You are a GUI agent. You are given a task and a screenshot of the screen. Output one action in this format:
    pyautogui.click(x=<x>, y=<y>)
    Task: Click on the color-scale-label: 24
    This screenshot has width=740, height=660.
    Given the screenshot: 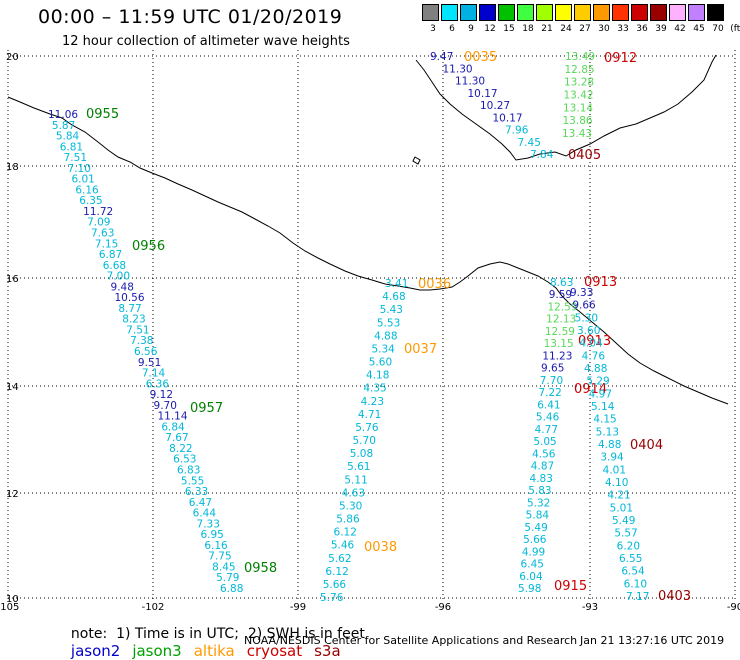 What is the action you would take?
    pyautogui.click(x=566, y=29)
    